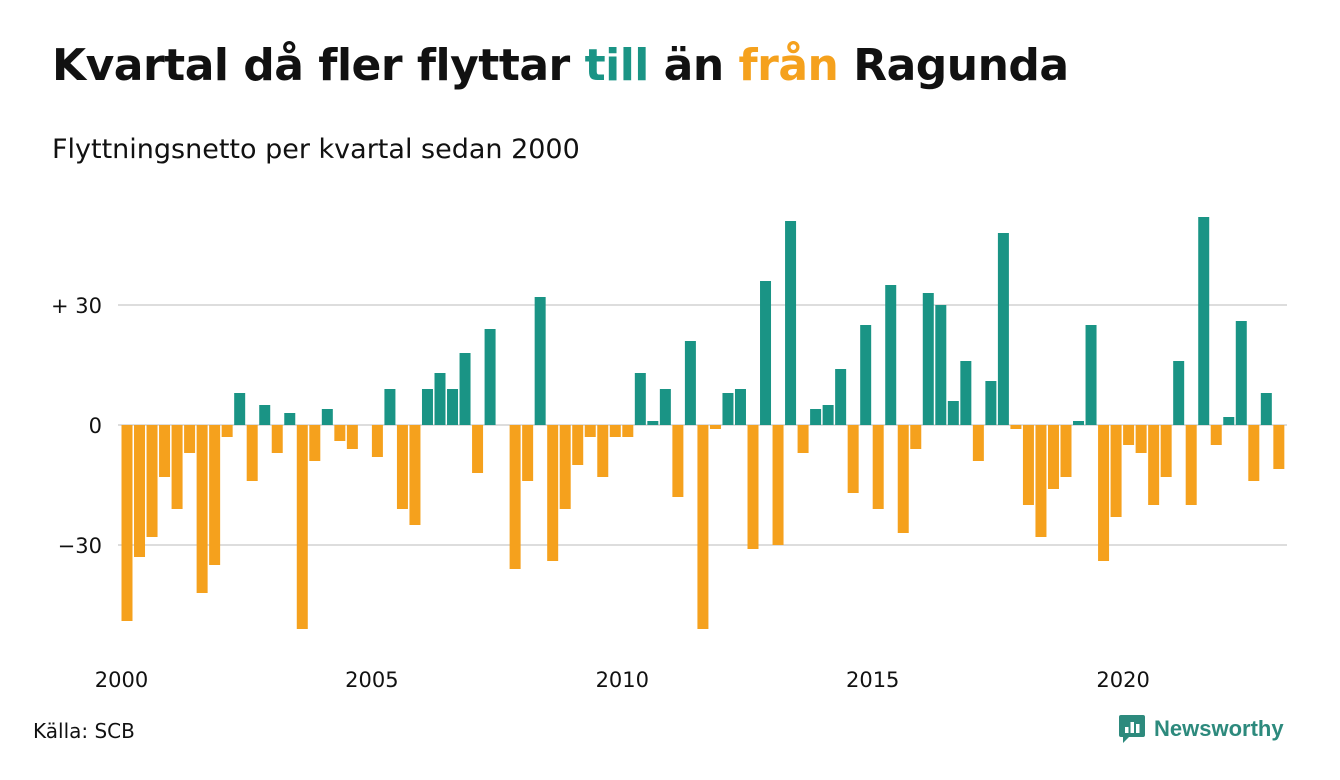 This screenshot has width=1340, height=780. I want to click on y-tick-label: 0, so click(95, 426).